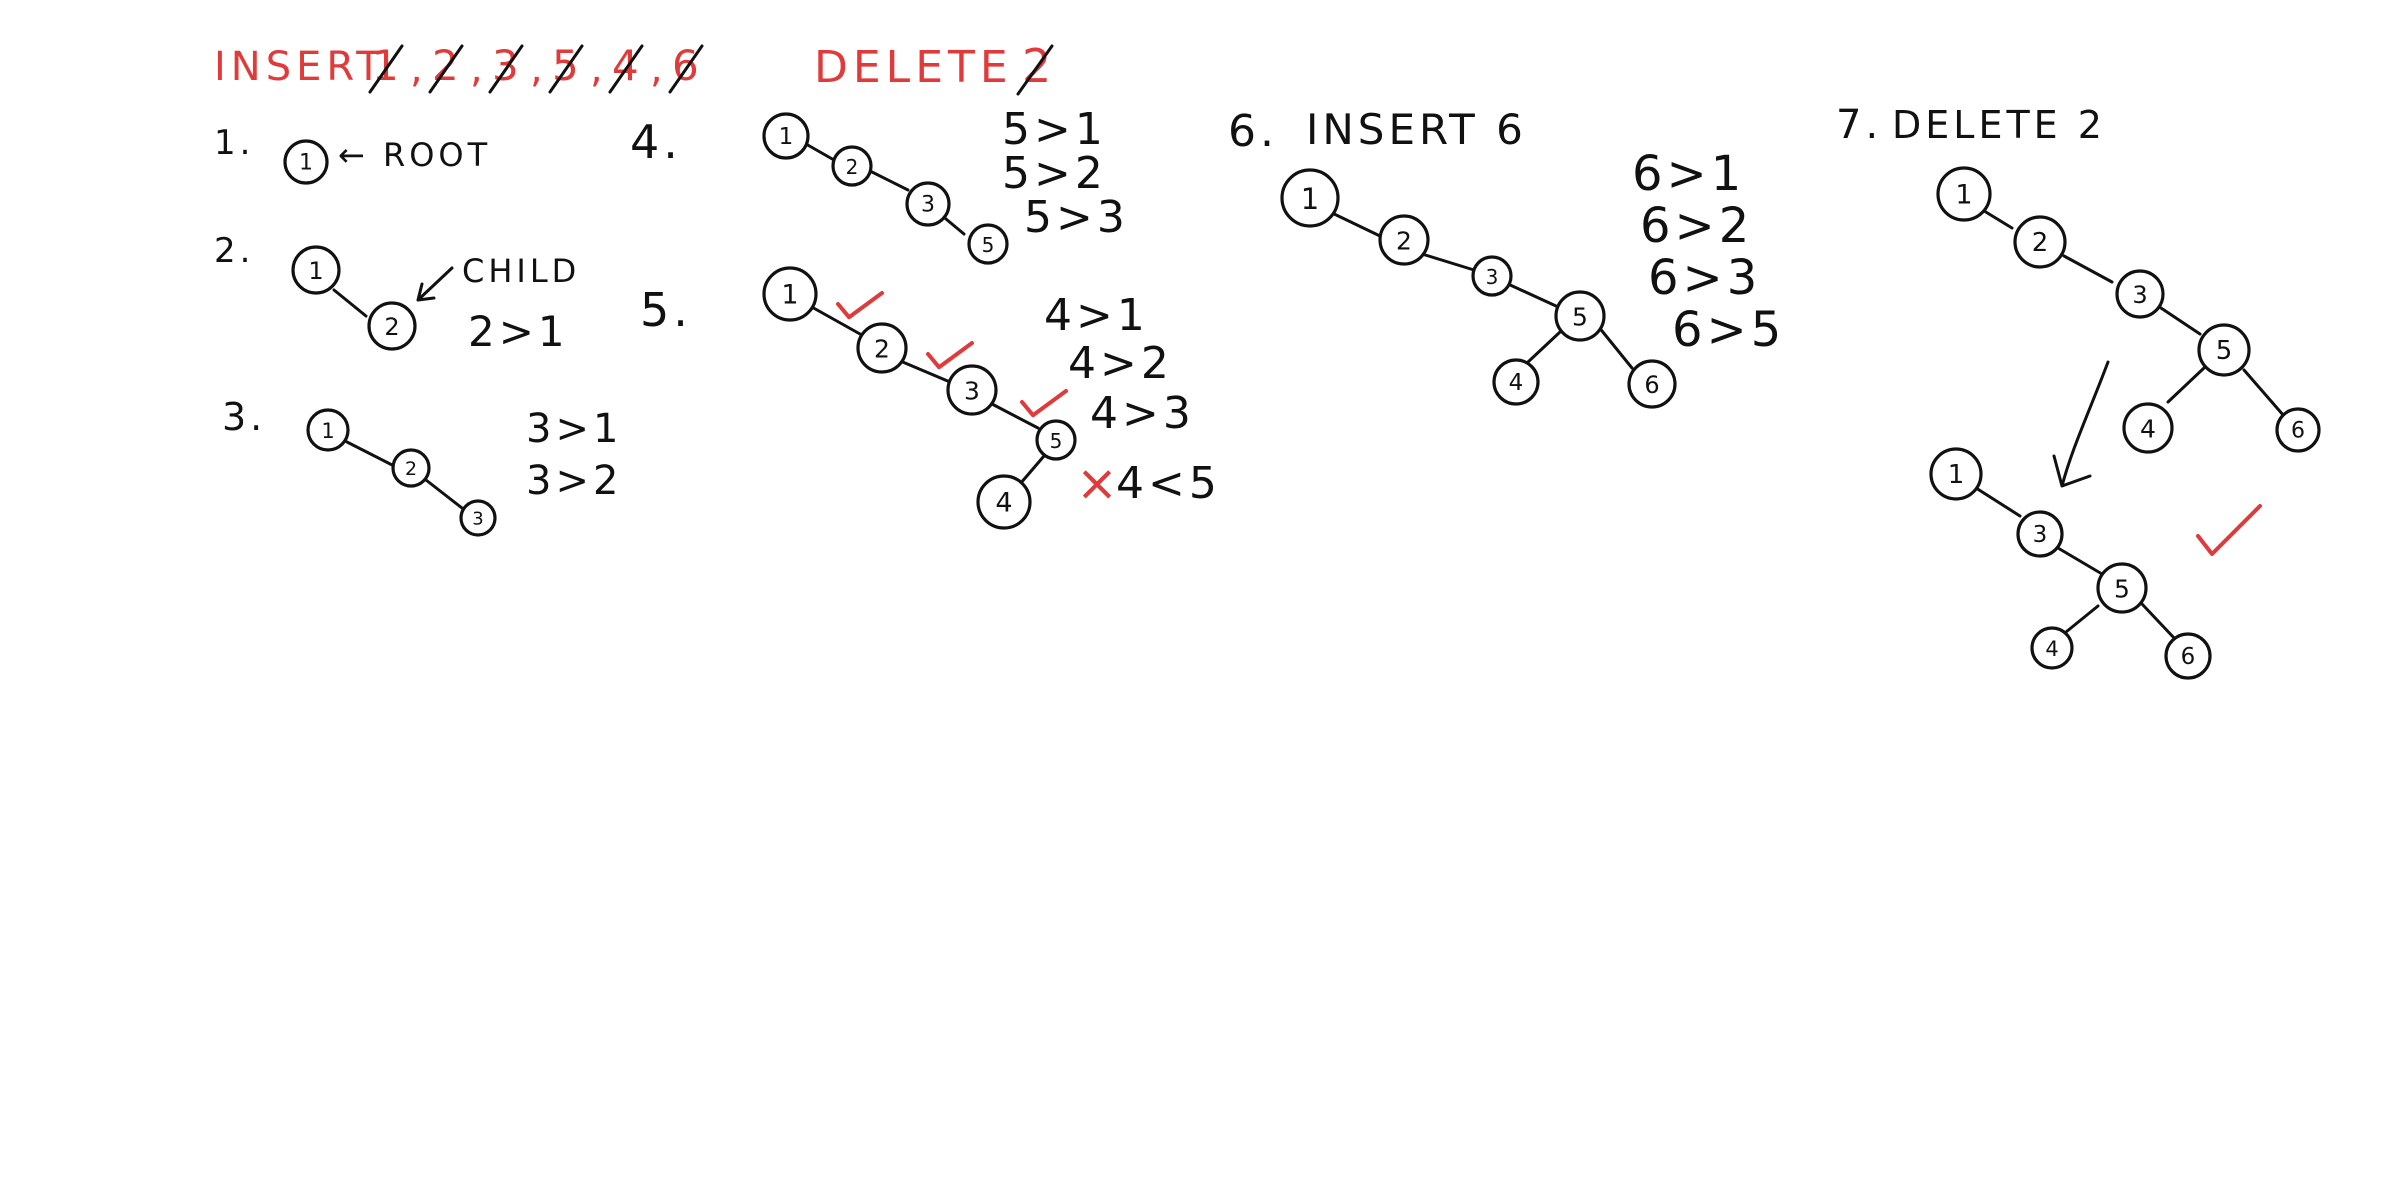 The image size is (2408, 1182). I want to click on step-3: 3. 1 2 3 3>1 3>2, so click(420, 466).